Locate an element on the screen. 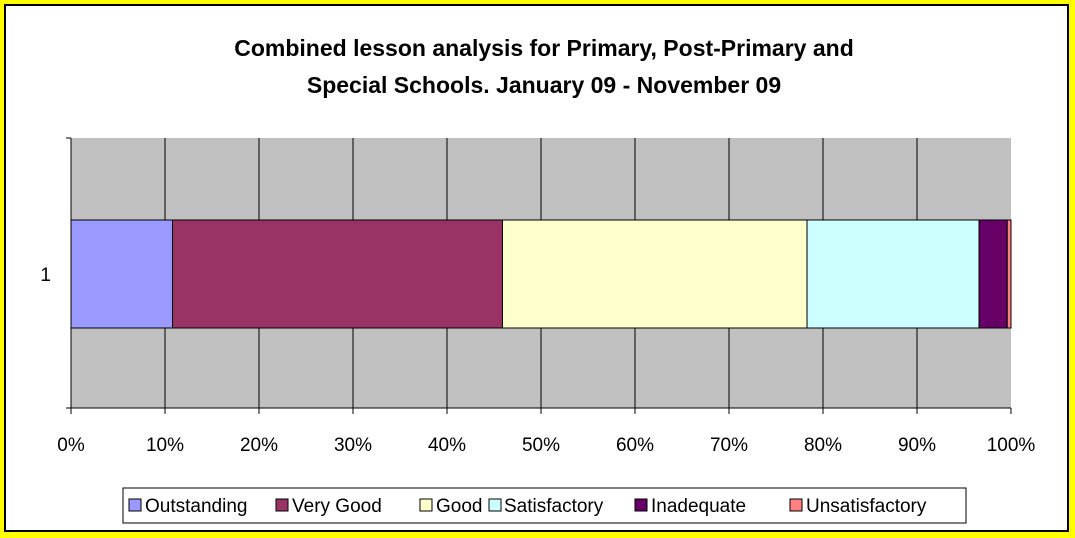  legend-label-satisfactory: Satisfactory is located at coordinates (554, 506).